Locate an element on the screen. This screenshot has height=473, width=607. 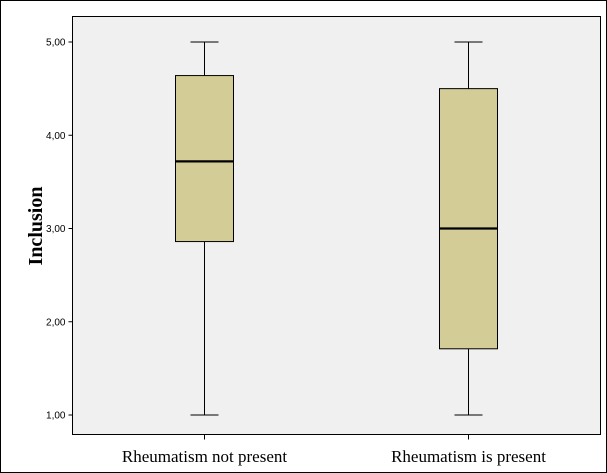
x-tick-label: Rheumatism is present is located at coordinates (468, 456).